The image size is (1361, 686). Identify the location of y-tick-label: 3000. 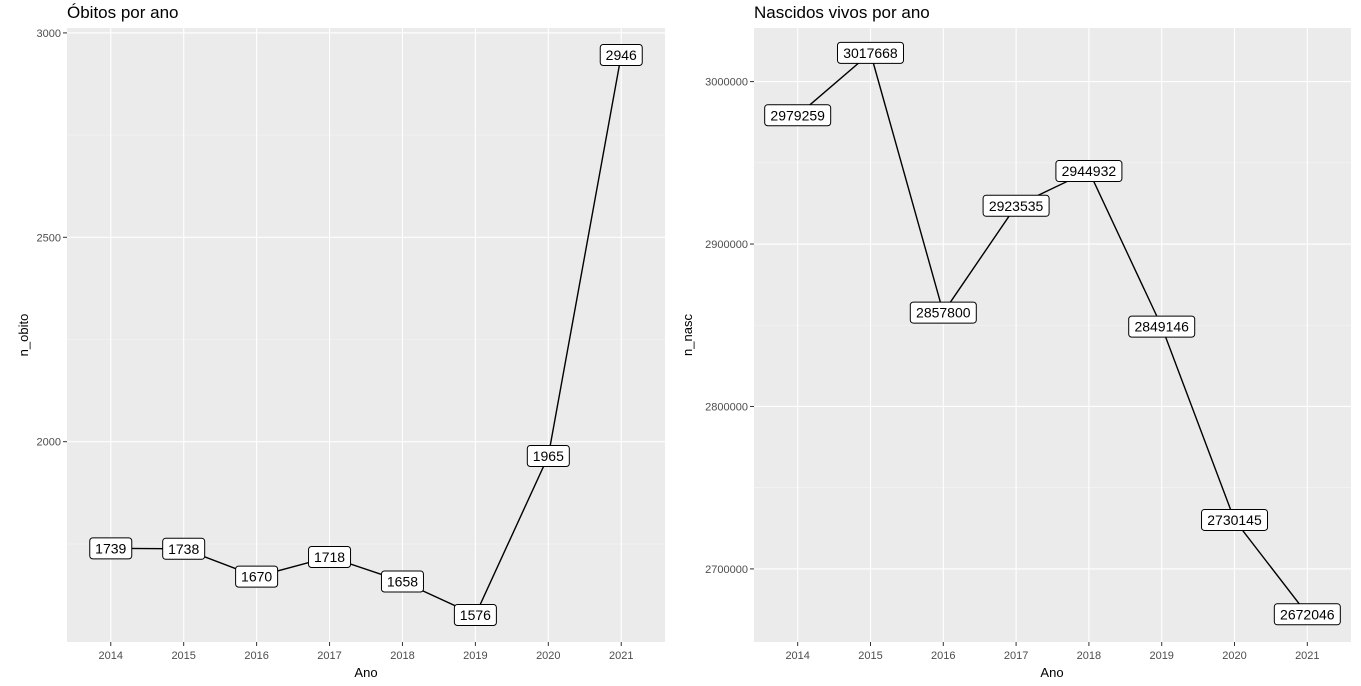
(49, 34).